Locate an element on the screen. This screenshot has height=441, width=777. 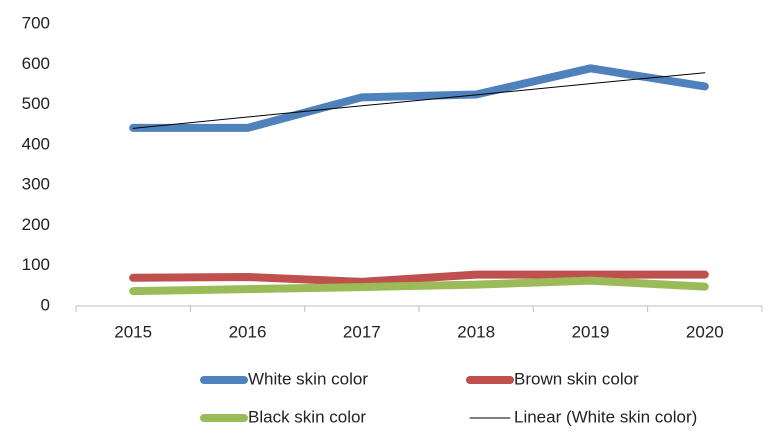
x-tick-label: 2015 is located at coordinates (133, 331).